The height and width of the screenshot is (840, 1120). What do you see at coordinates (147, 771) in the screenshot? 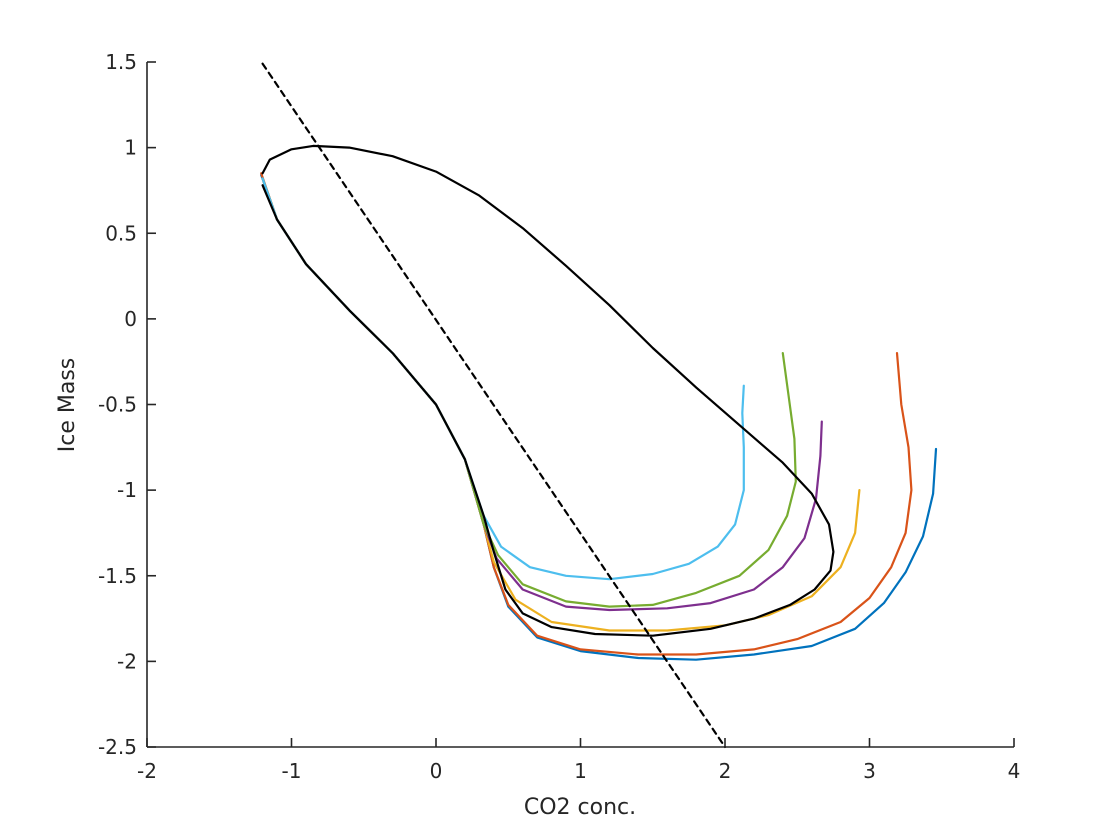
I see `x-tick-label: -2` at bounding box center [147, 771].